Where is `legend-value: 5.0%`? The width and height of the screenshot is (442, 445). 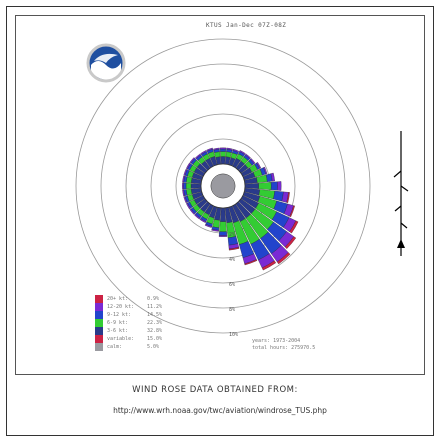 legend-value: 5.0% is located at coordinates (153, 347).